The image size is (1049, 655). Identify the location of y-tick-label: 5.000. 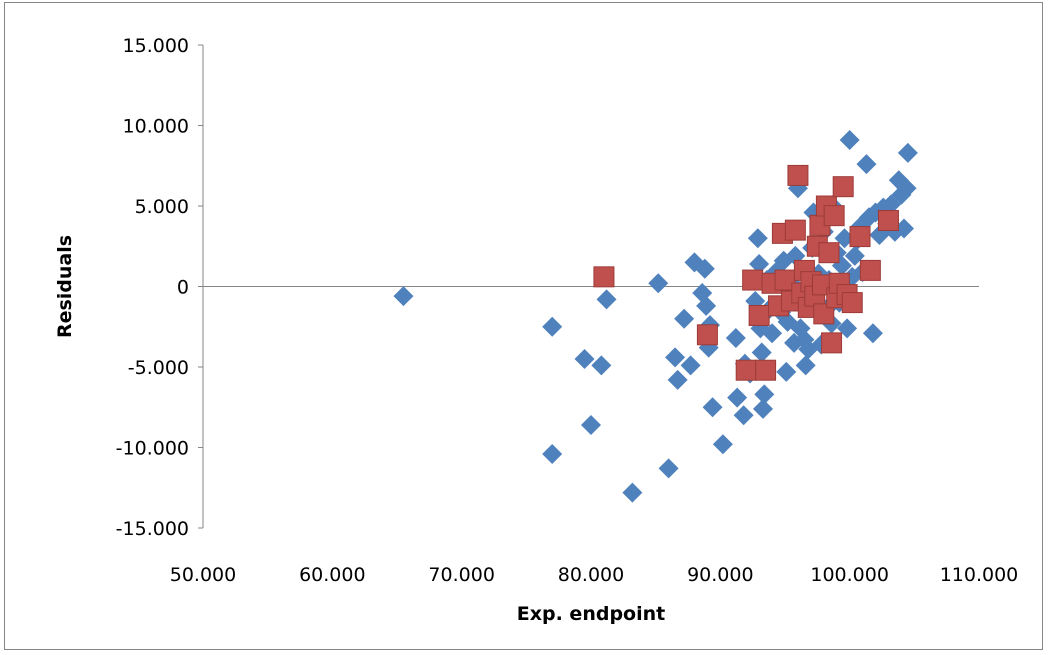
(162, 207).